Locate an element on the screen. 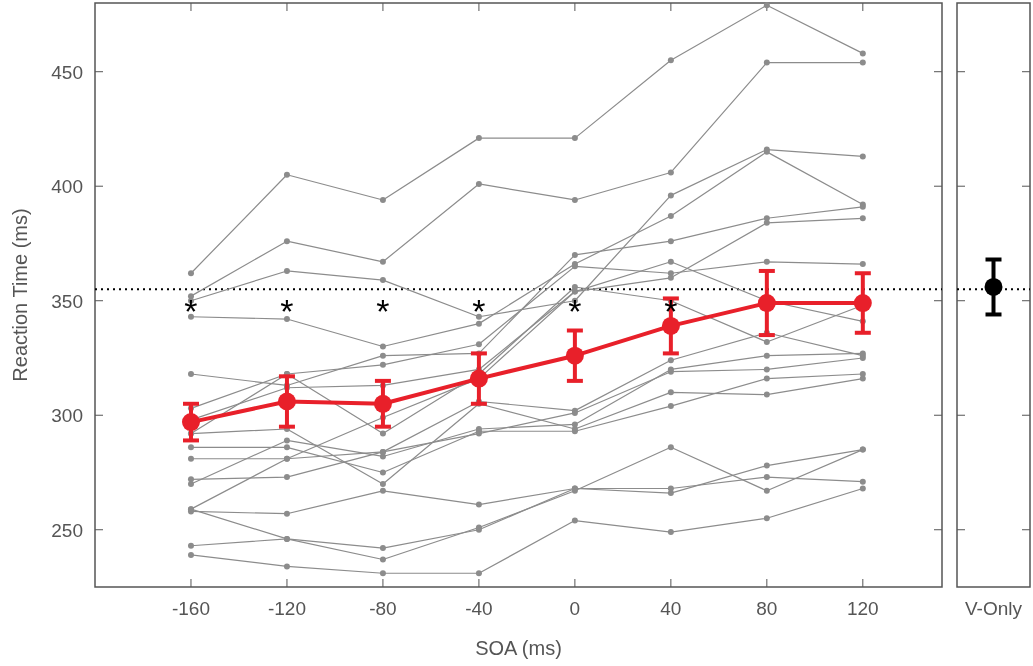 The width and height of the screenshot is (1033, 666). y-tick-label: 250 is located at coordinates (67, 530).